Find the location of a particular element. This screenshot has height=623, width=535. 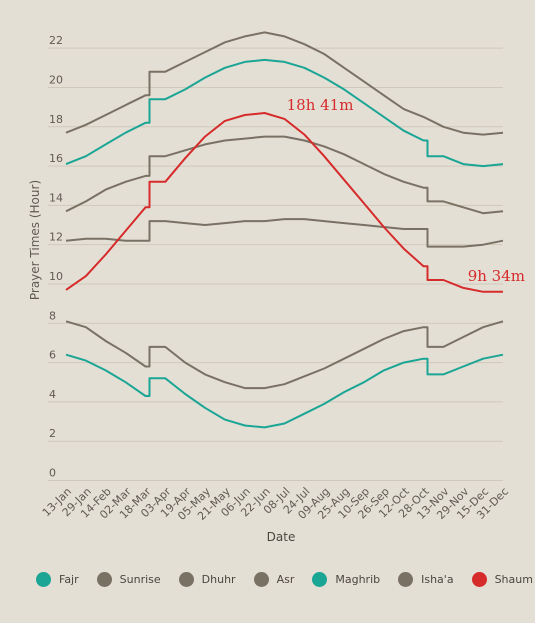

y-tick-label: 6 is located at coordinates (52, 355).